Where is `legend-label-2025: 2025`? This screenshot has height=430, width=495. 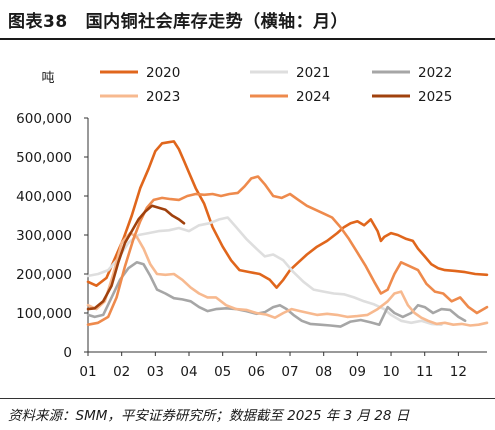 legend-label-2025: 2025 is located at coordinates (435, 97).